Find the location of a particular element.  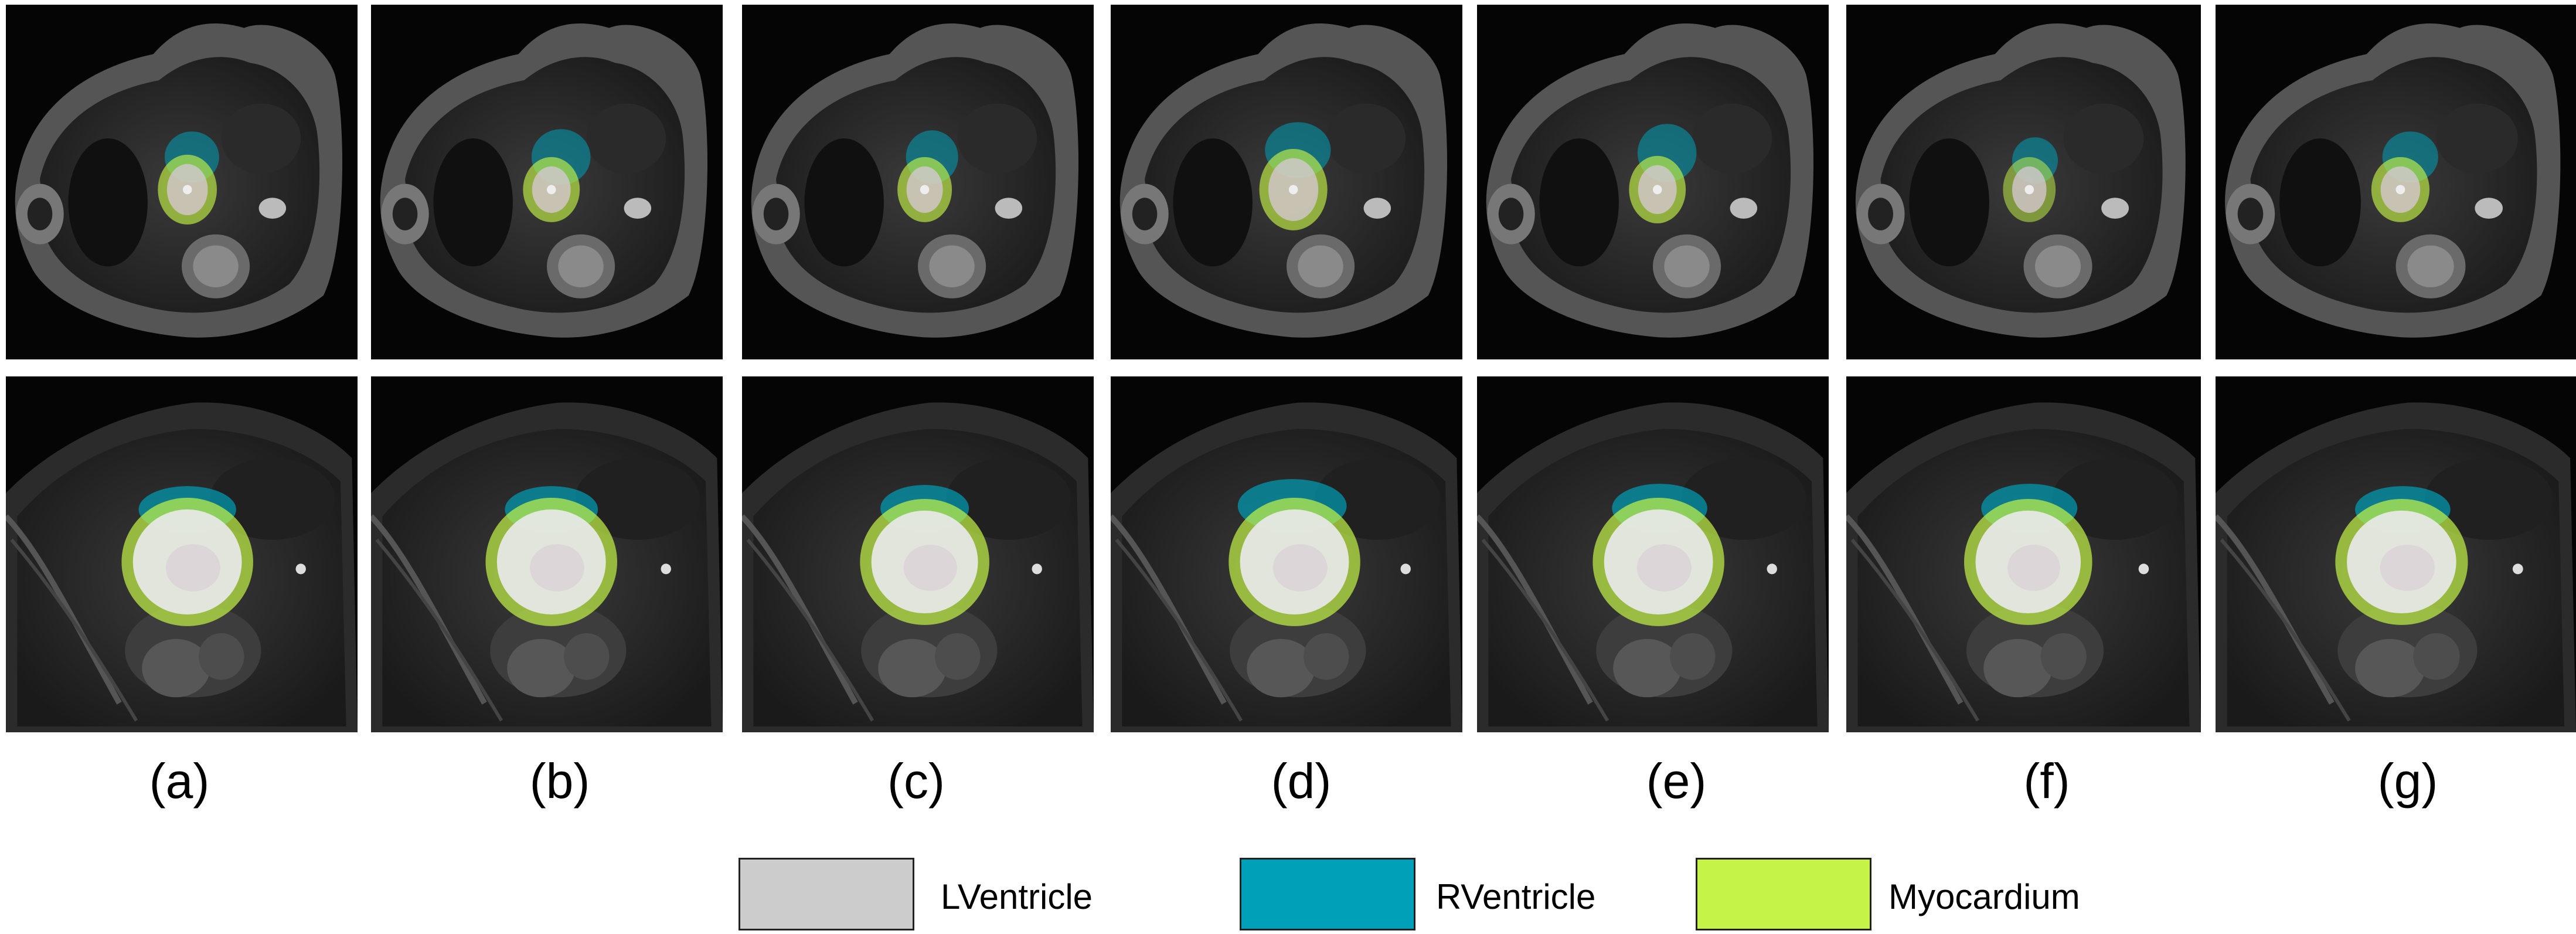

panel-g-row-1-image is located at coordinates (2396, 182).